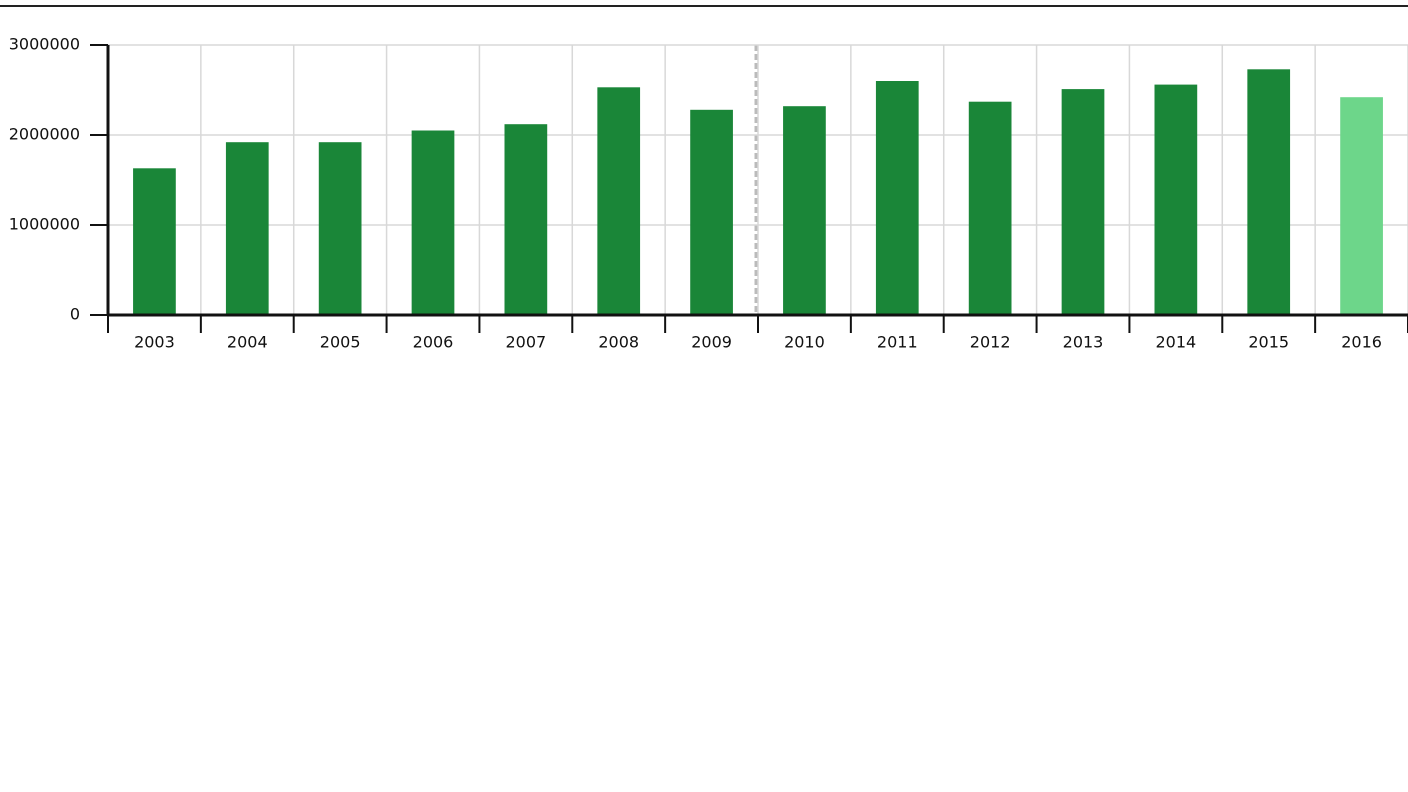 This screenshot has height=792, width=1408. I want to click on x-tick-label: 2013, so click(1083, 342).